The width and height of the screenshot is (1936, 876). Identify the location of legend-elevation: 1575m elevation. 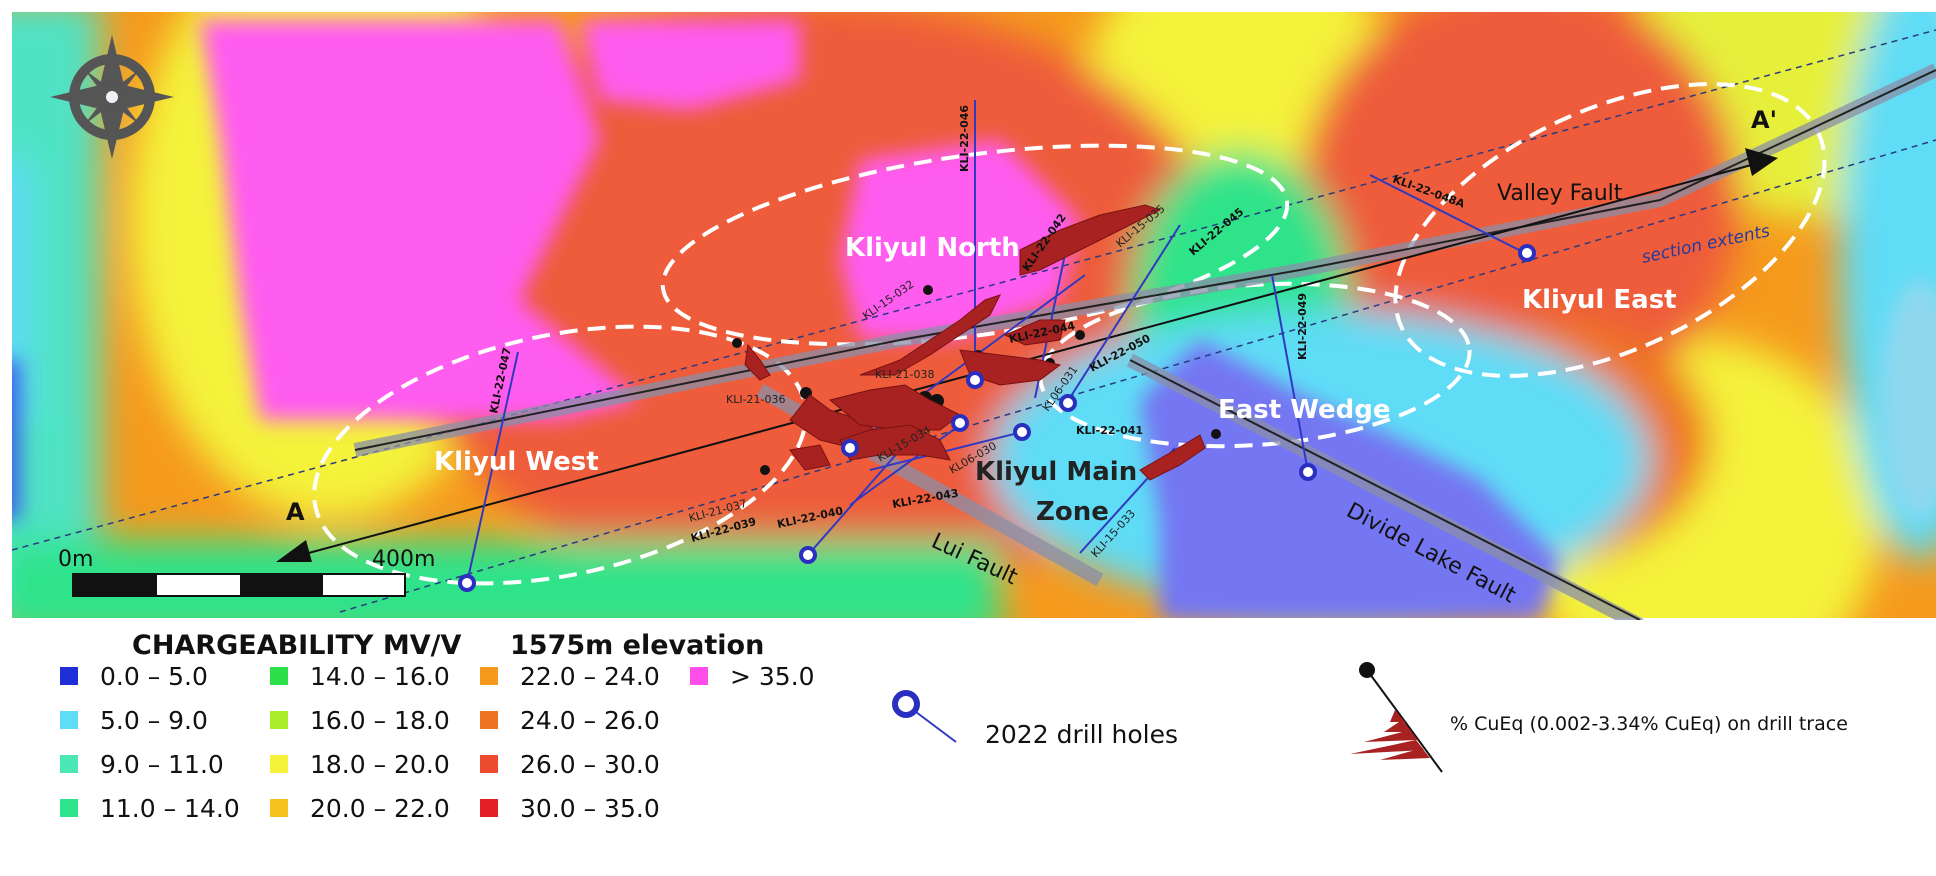
(637, 645).